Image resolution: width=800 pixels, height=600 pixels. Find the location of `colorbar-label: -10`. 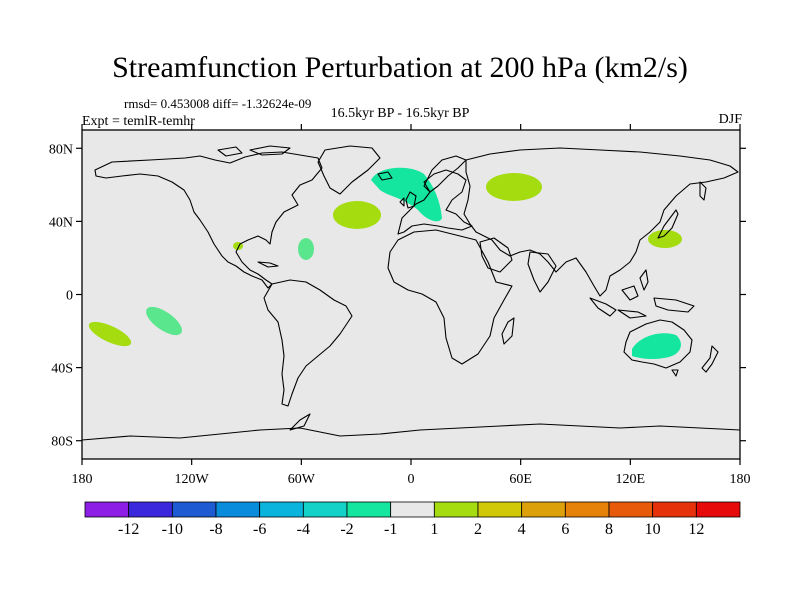

colorbar-label: -10 is located at coordinates (172, 529).